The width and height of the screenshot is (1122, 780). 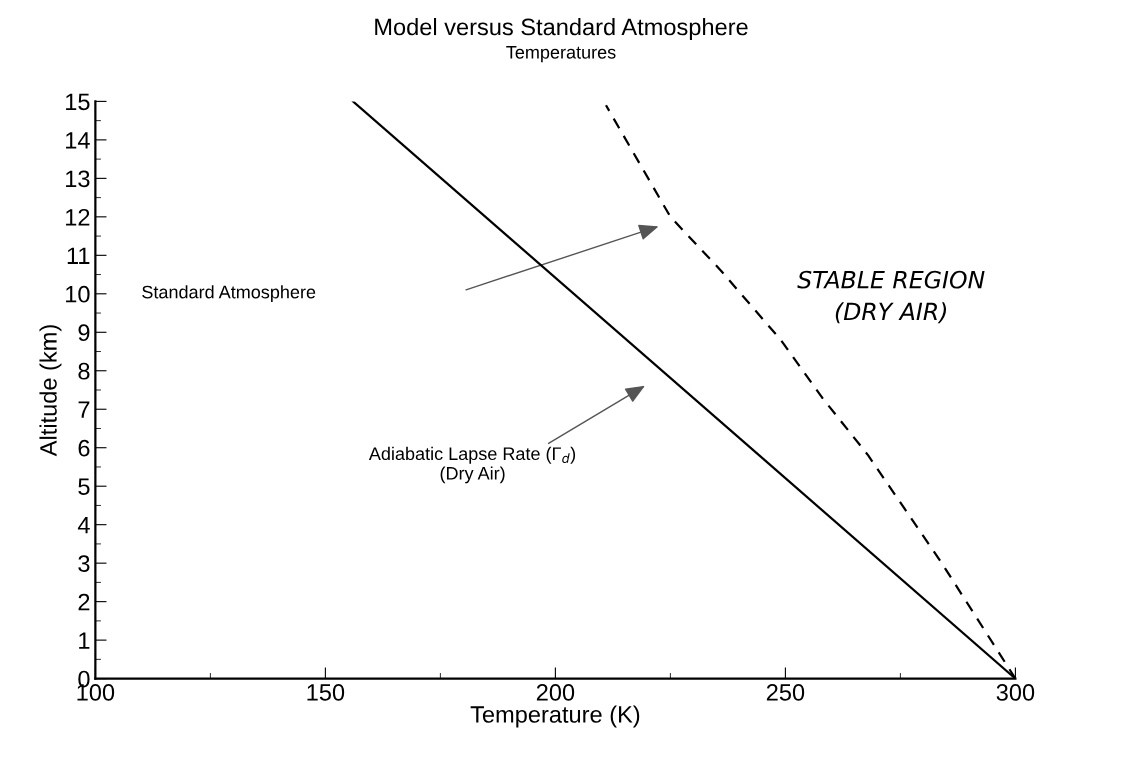 I want to click on y-tick-label: 11, so click(x=78, y=255).